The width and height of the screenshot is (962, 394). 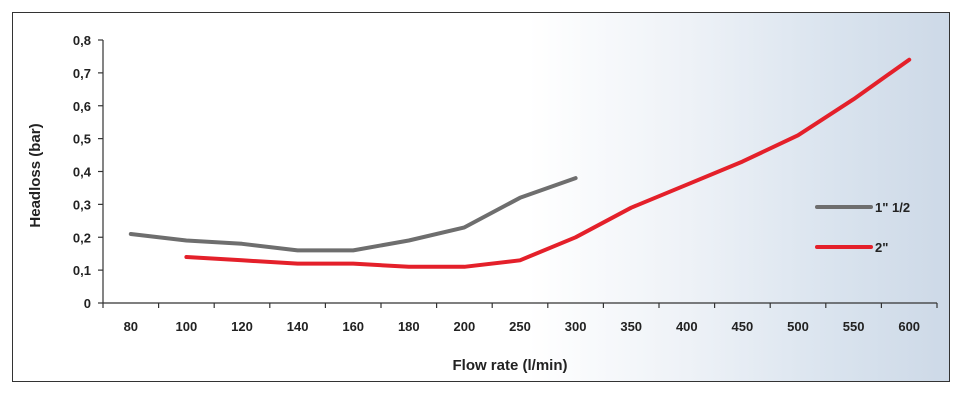 What do you see at coordinates (82, 73) in the screenshot?
I see `y-tick-label: 0,7` at bounding box center [82, 73].